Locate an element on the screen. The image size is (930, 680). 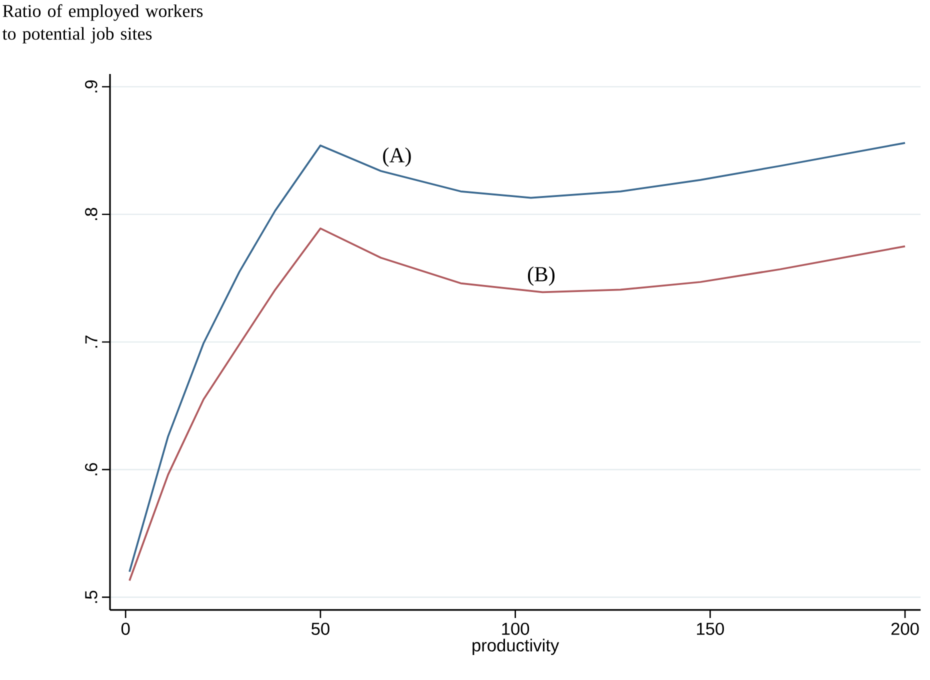
x-tick-label: 150 is located at coordinates (710, 628).